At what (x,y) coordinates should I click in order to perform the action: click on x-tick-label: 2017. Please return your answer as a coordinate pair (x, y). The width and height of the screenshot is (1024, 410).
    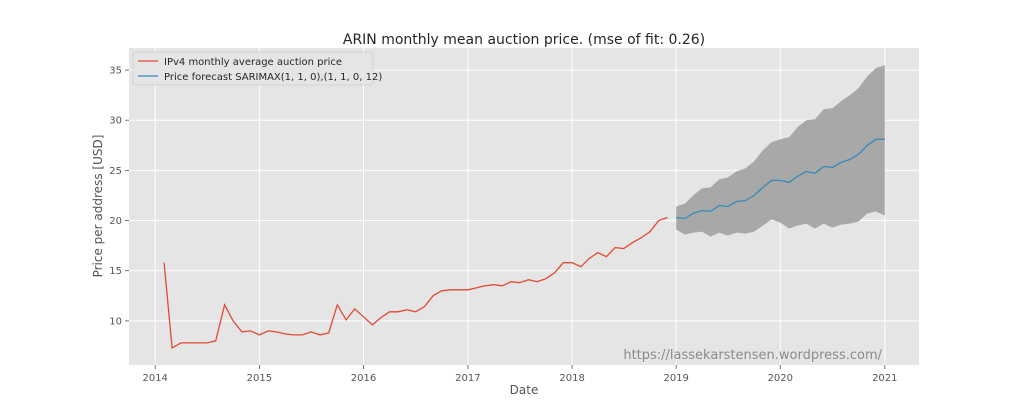
    Looking at the image, I should click on (467, 378).